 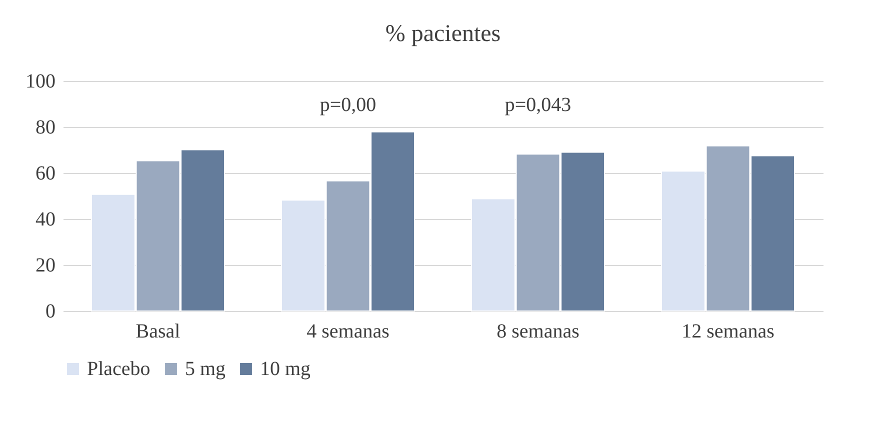 I want to click on annotation: p=0,043, so click(x=538, y=105).